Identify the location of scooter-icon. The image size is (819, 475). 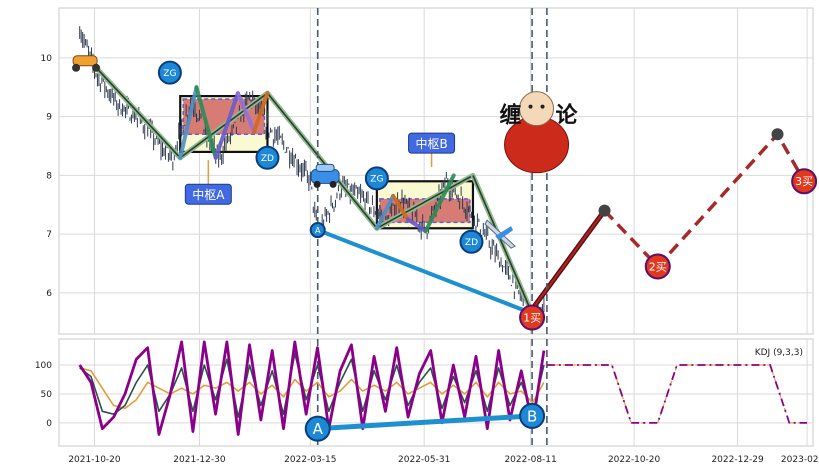
(85, 61).